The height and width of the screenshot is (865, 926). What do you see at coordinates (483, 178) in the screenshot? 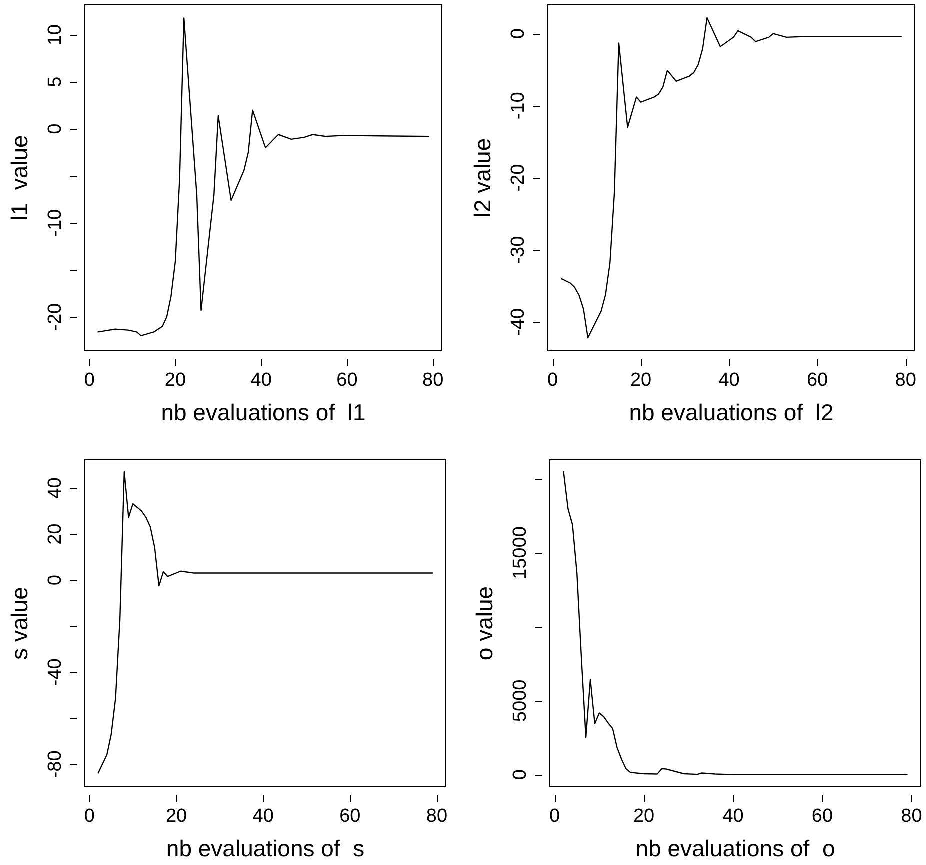
I see `y-axis-title: l2 value` at bounding box center [483, 178].